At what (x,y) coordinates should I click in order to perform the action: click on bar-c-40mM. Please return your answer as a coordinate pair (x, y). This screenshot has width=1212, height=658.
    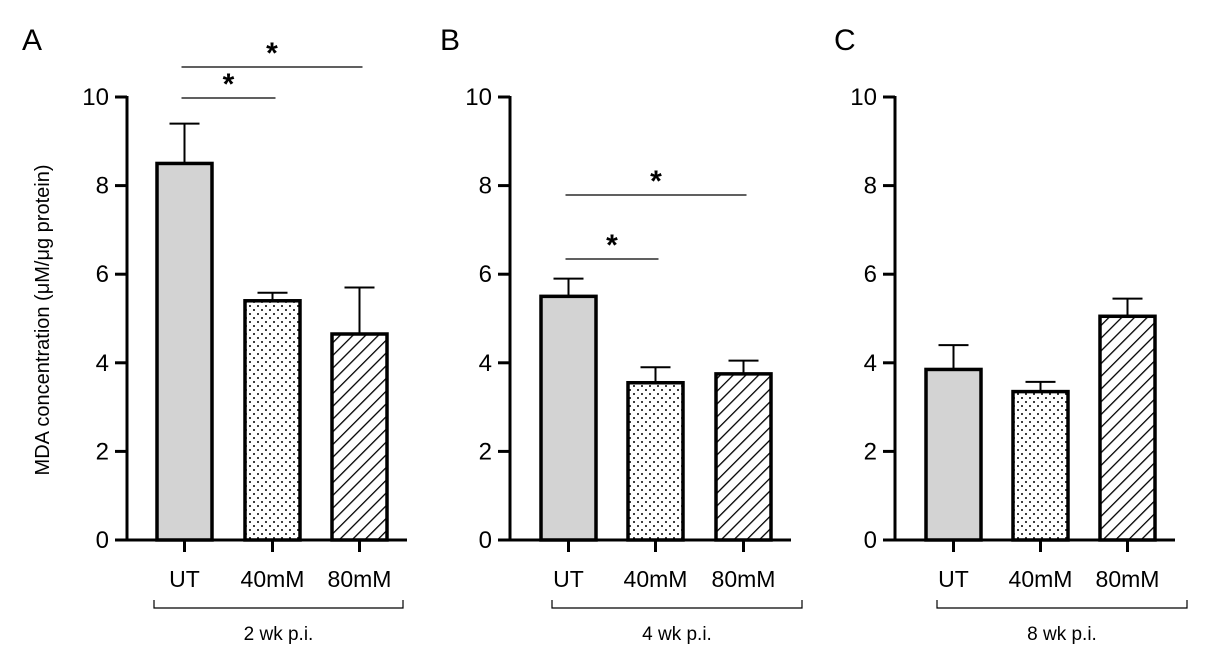
    Looking at the image, I should click on (1040, 465).